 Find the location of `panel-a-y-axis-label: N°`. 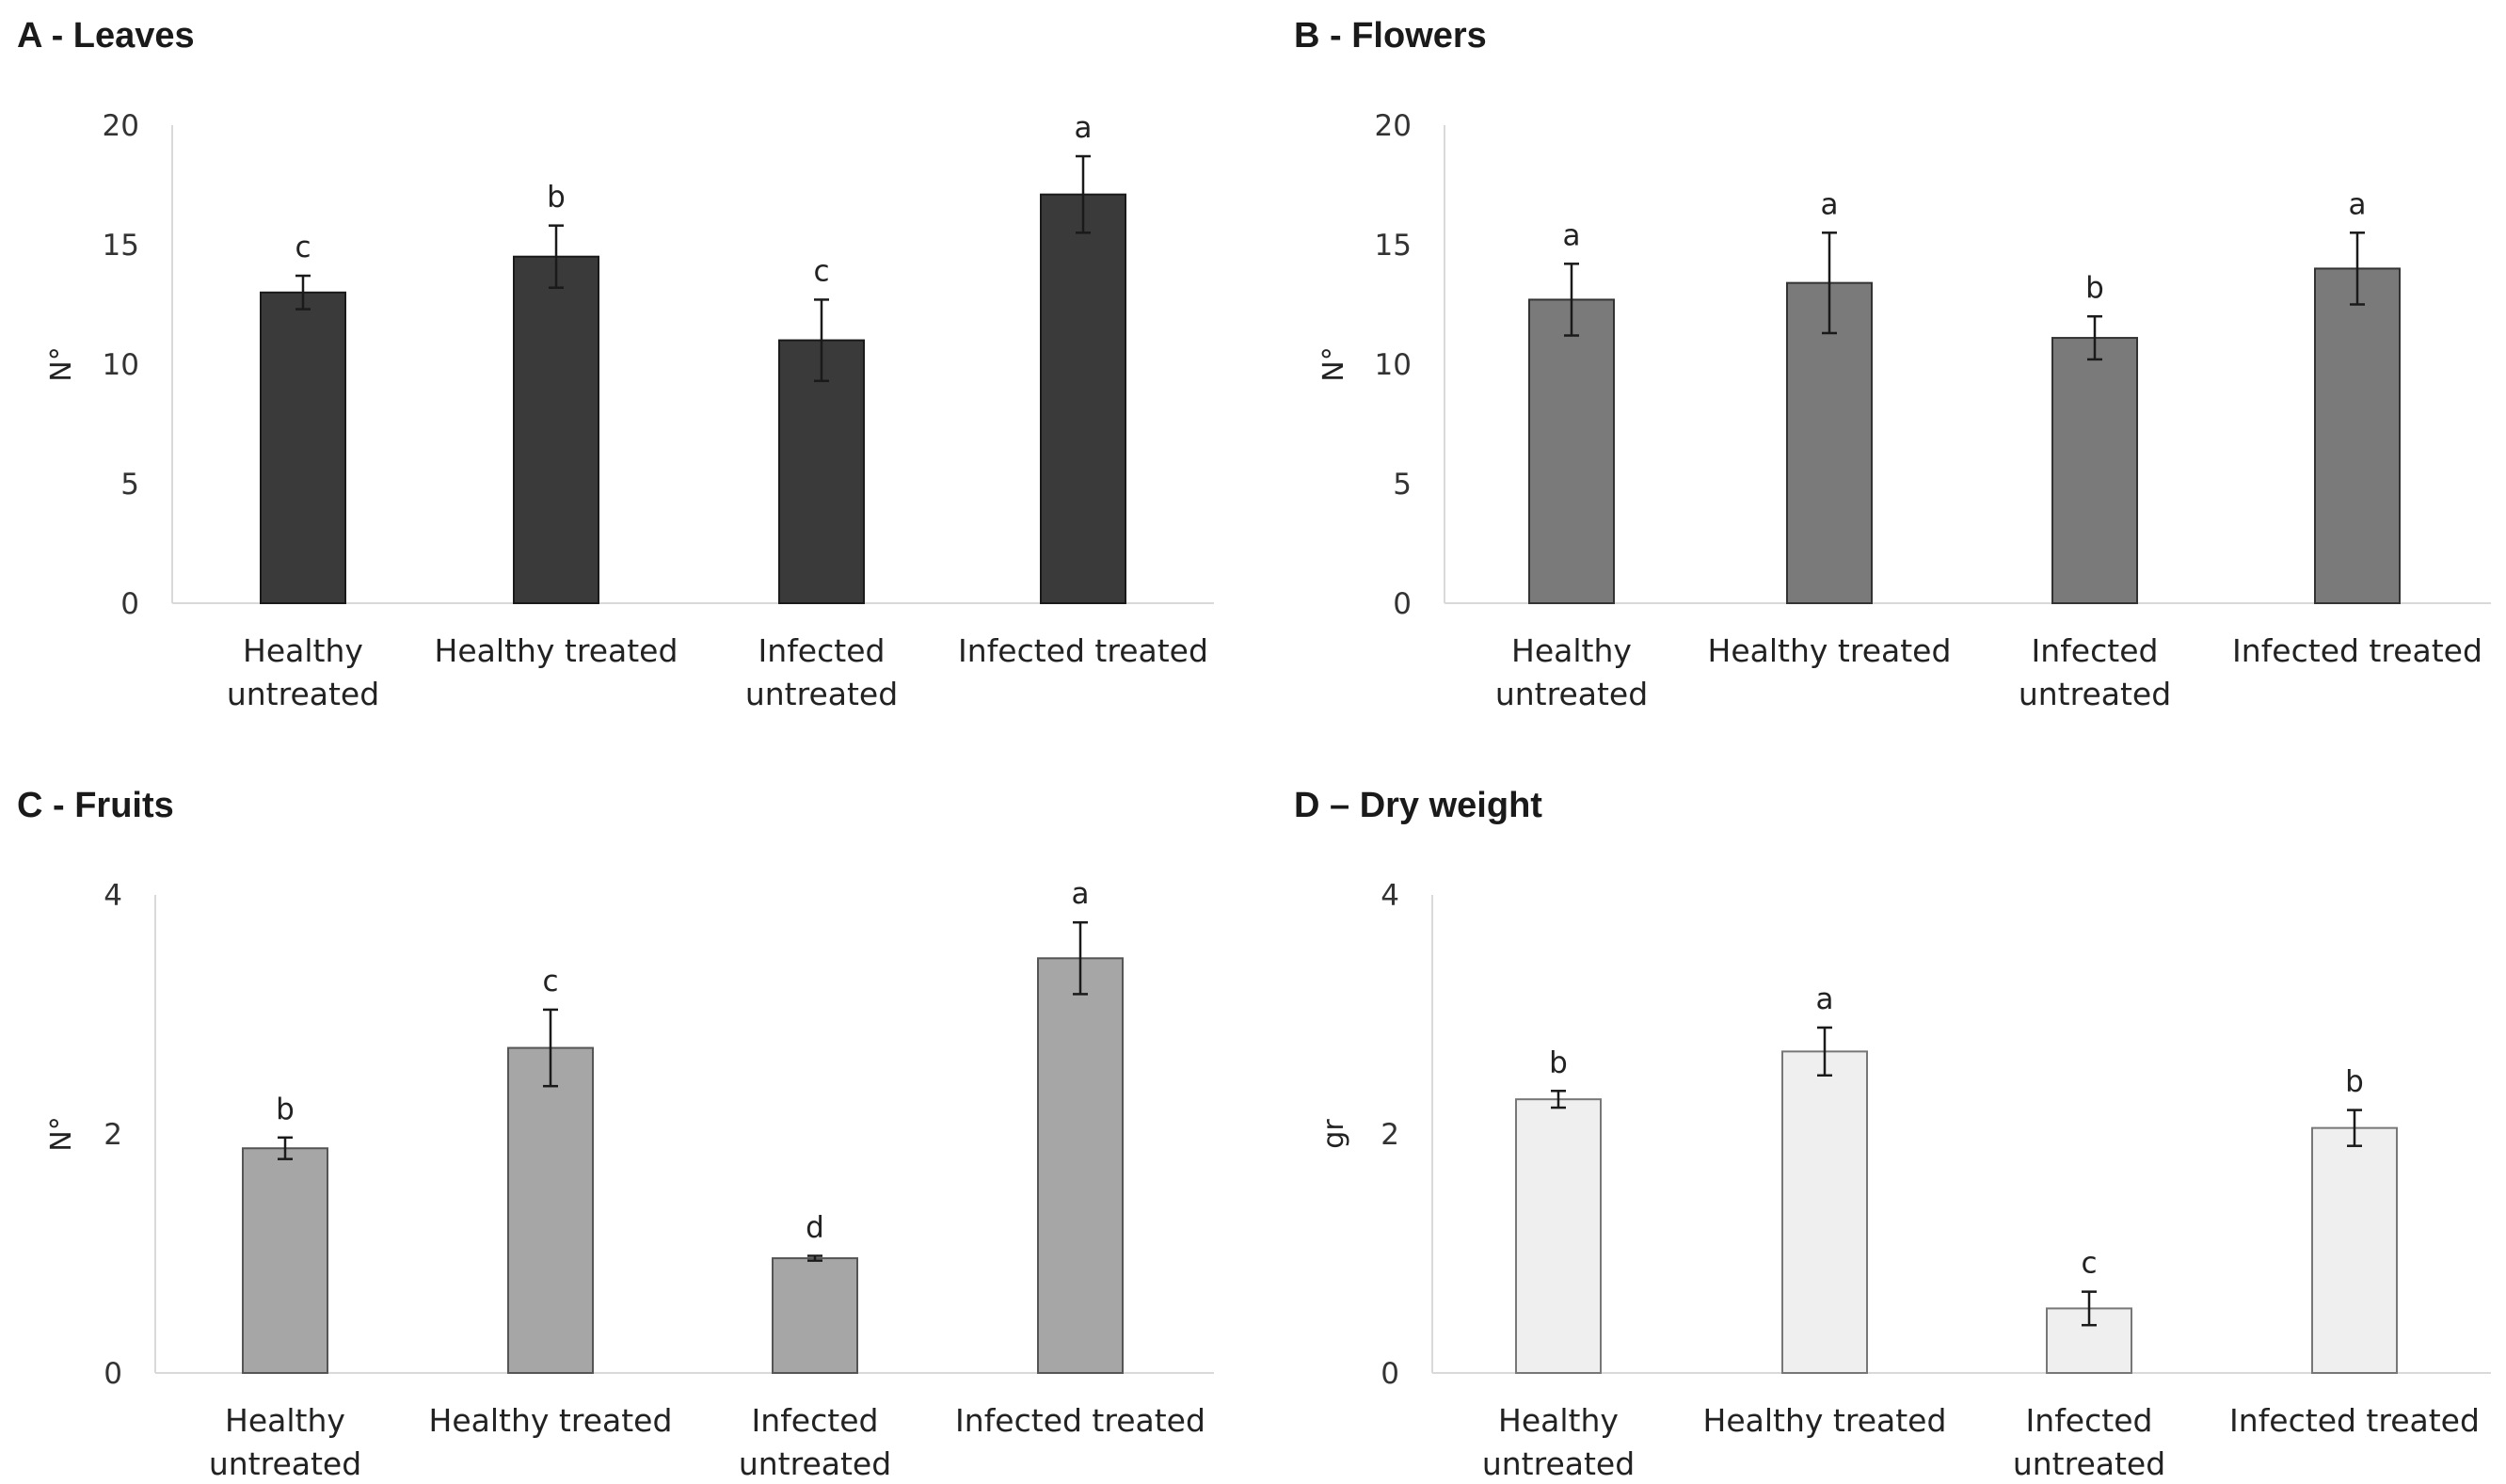

panel-a-y-axis-label: N° is located at coordinates (61, 363).